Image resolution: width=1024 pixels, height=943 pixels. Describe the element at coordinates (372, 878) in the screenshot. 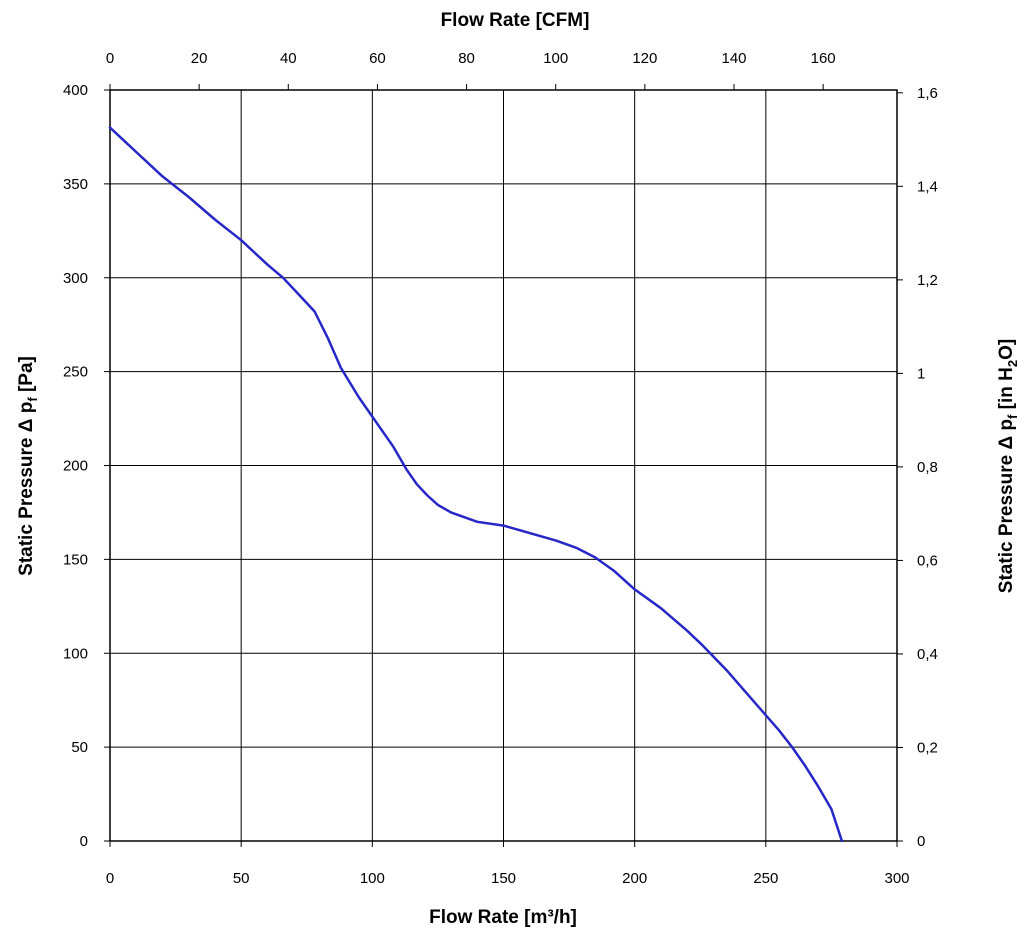

I see `x-bottom-tick-label: 100` at that location.